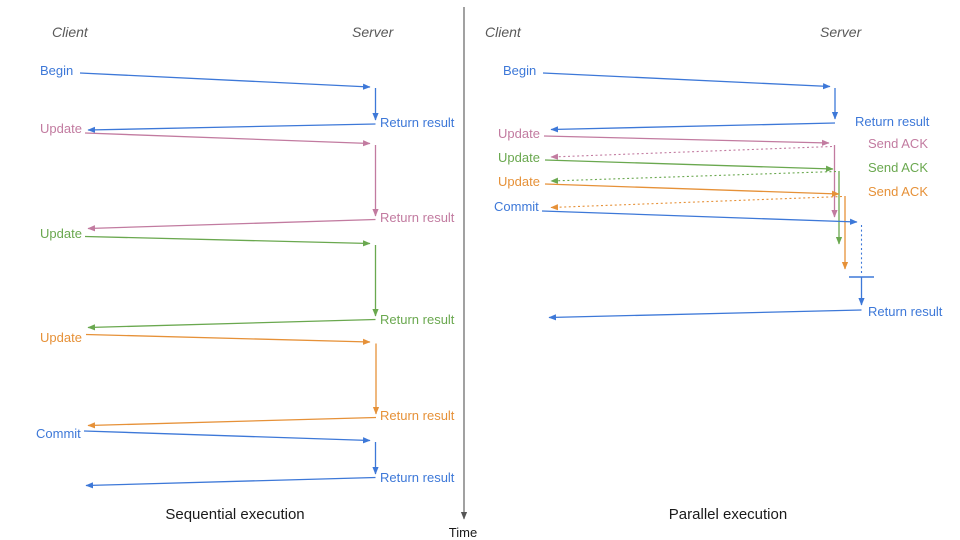 The width and height of the screenshot is (960, 540). I want to click on right-begin-return-line, so click(693, 127).